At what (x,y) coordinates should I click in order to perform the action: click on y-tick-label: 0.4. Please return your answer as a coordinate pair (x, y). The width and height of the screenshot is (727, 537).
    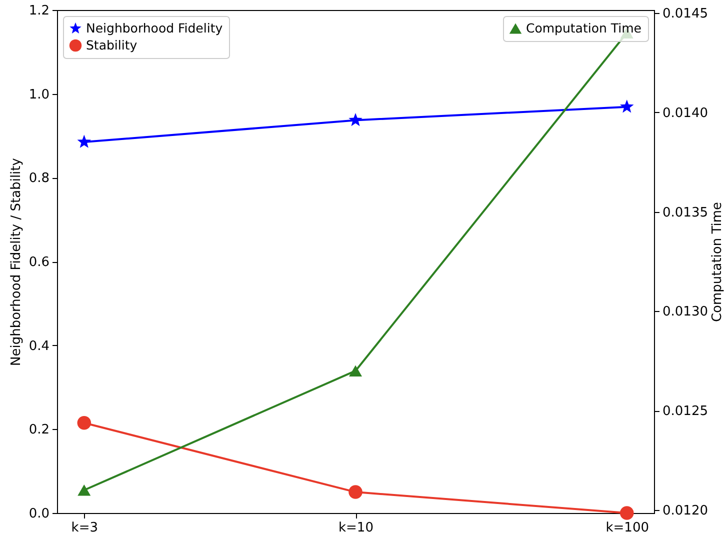
    Looking at the image, I should click on (39, 346).